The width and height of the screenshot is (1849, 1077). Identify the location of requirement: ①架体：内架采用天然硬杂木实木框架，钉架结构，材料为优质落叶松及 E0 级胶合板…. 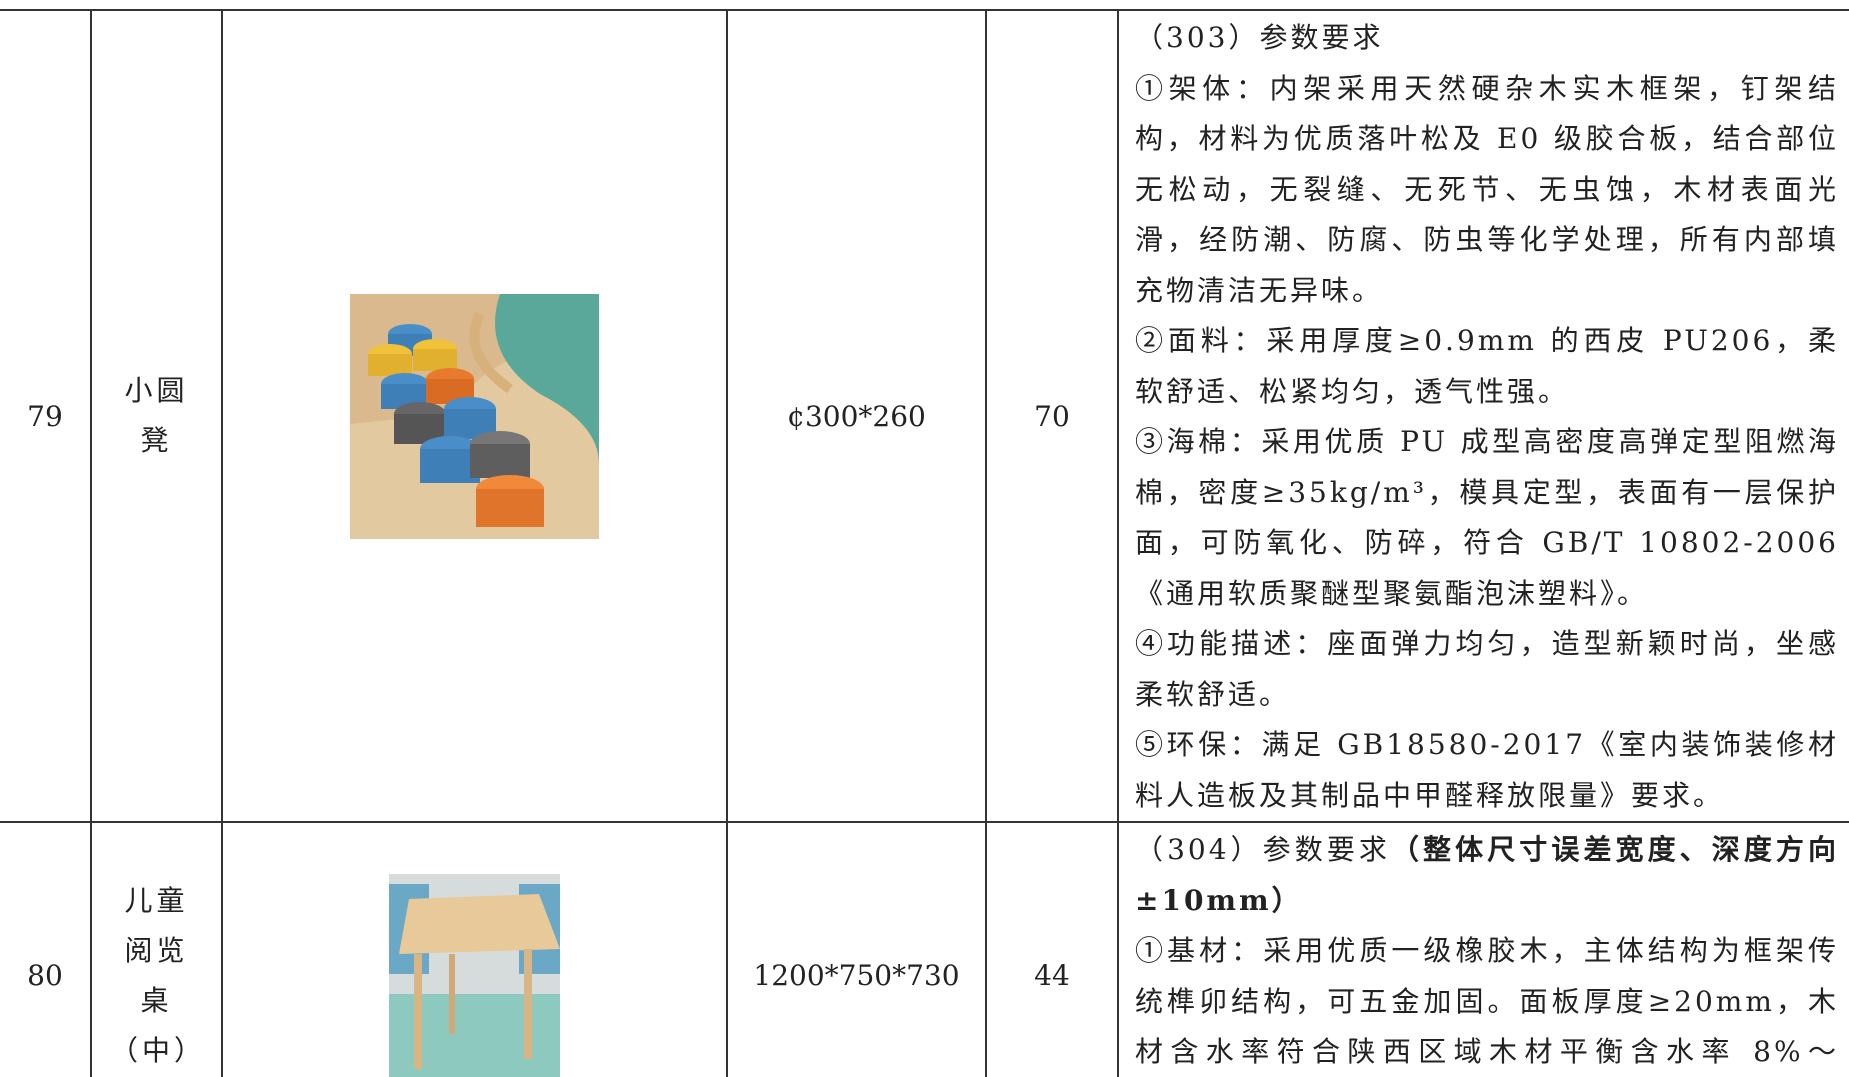
(1487, 189).